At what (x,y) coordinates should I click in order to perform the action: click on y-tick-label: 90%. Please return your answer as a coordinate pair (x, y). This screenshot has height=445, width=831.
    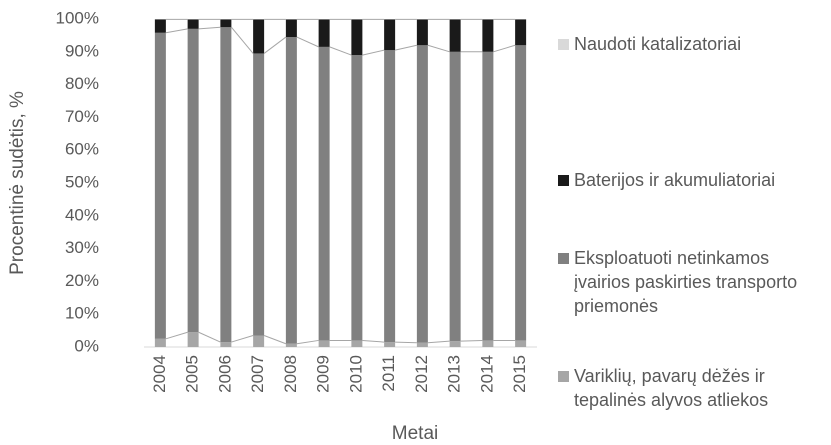
    Looking at the image, I should click on (82, 50).